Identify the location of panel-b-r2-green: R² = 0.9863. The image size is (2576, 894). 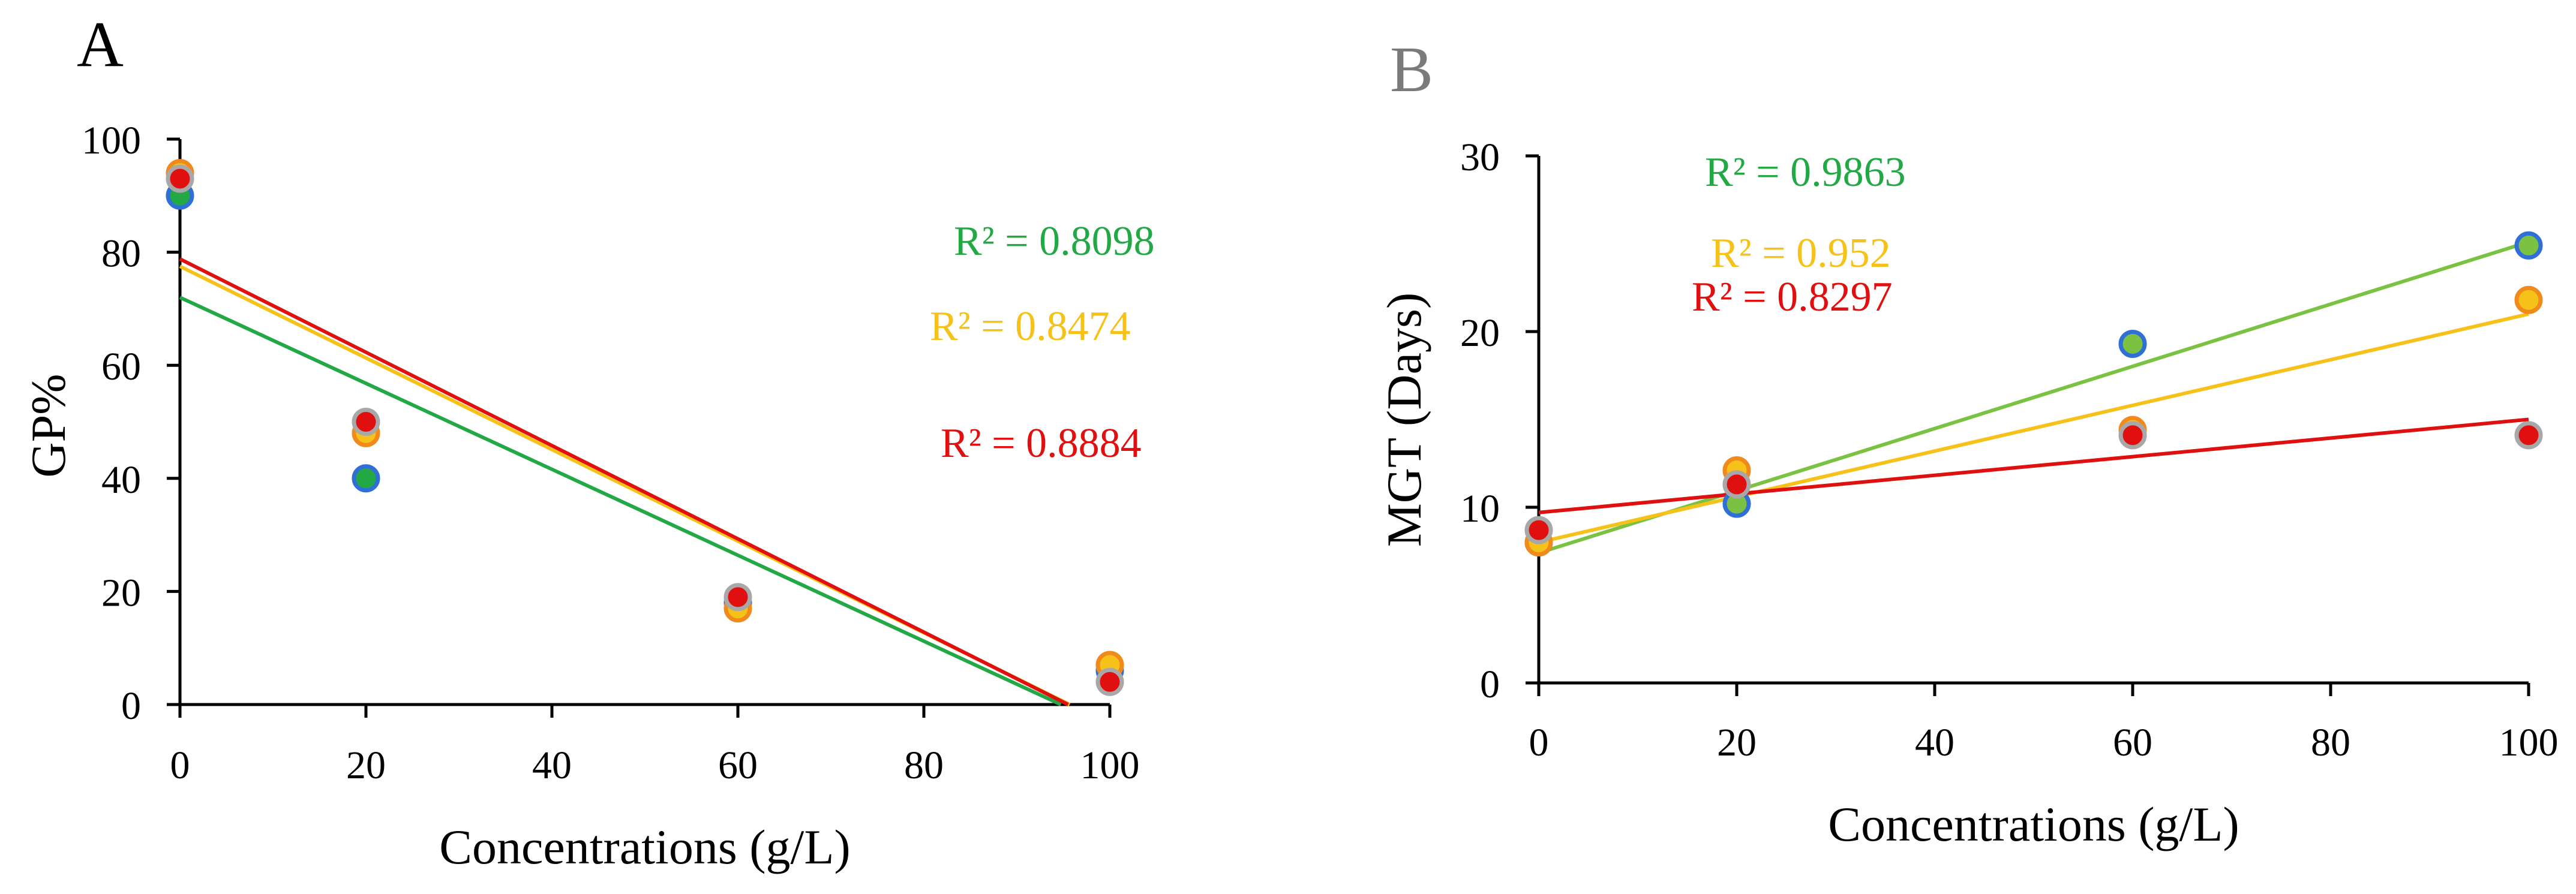
(1805, 172).